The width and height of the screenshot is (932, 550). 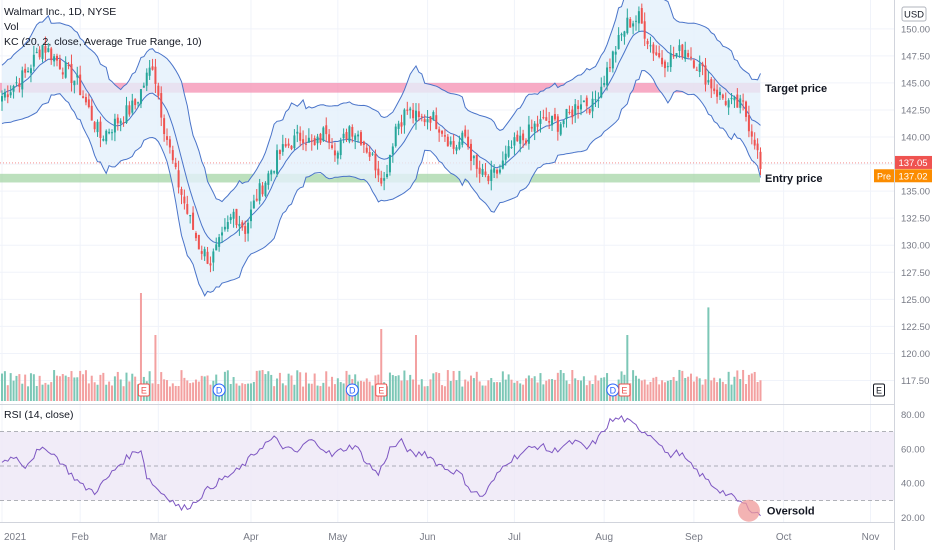 I want to click on symbol-label: Walmart Inc., 1D, NYSE, so click(x=60, y=12).